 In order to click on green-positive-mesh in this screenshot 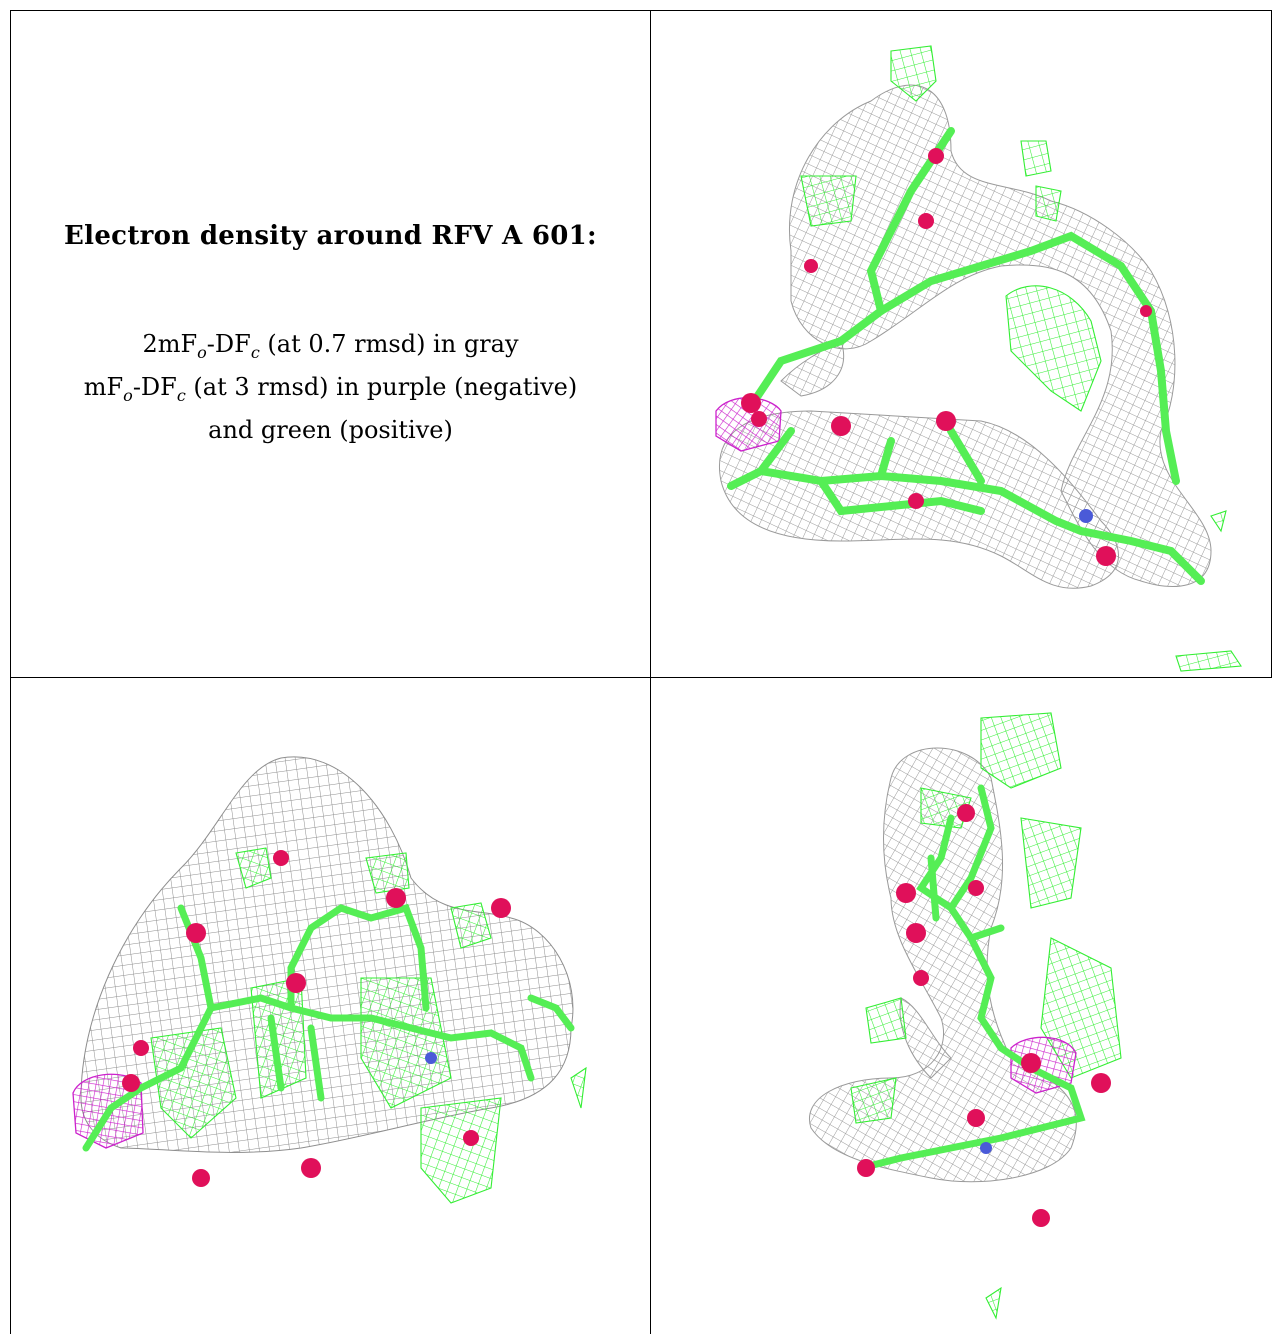, I will do `click(368, 1025)`.